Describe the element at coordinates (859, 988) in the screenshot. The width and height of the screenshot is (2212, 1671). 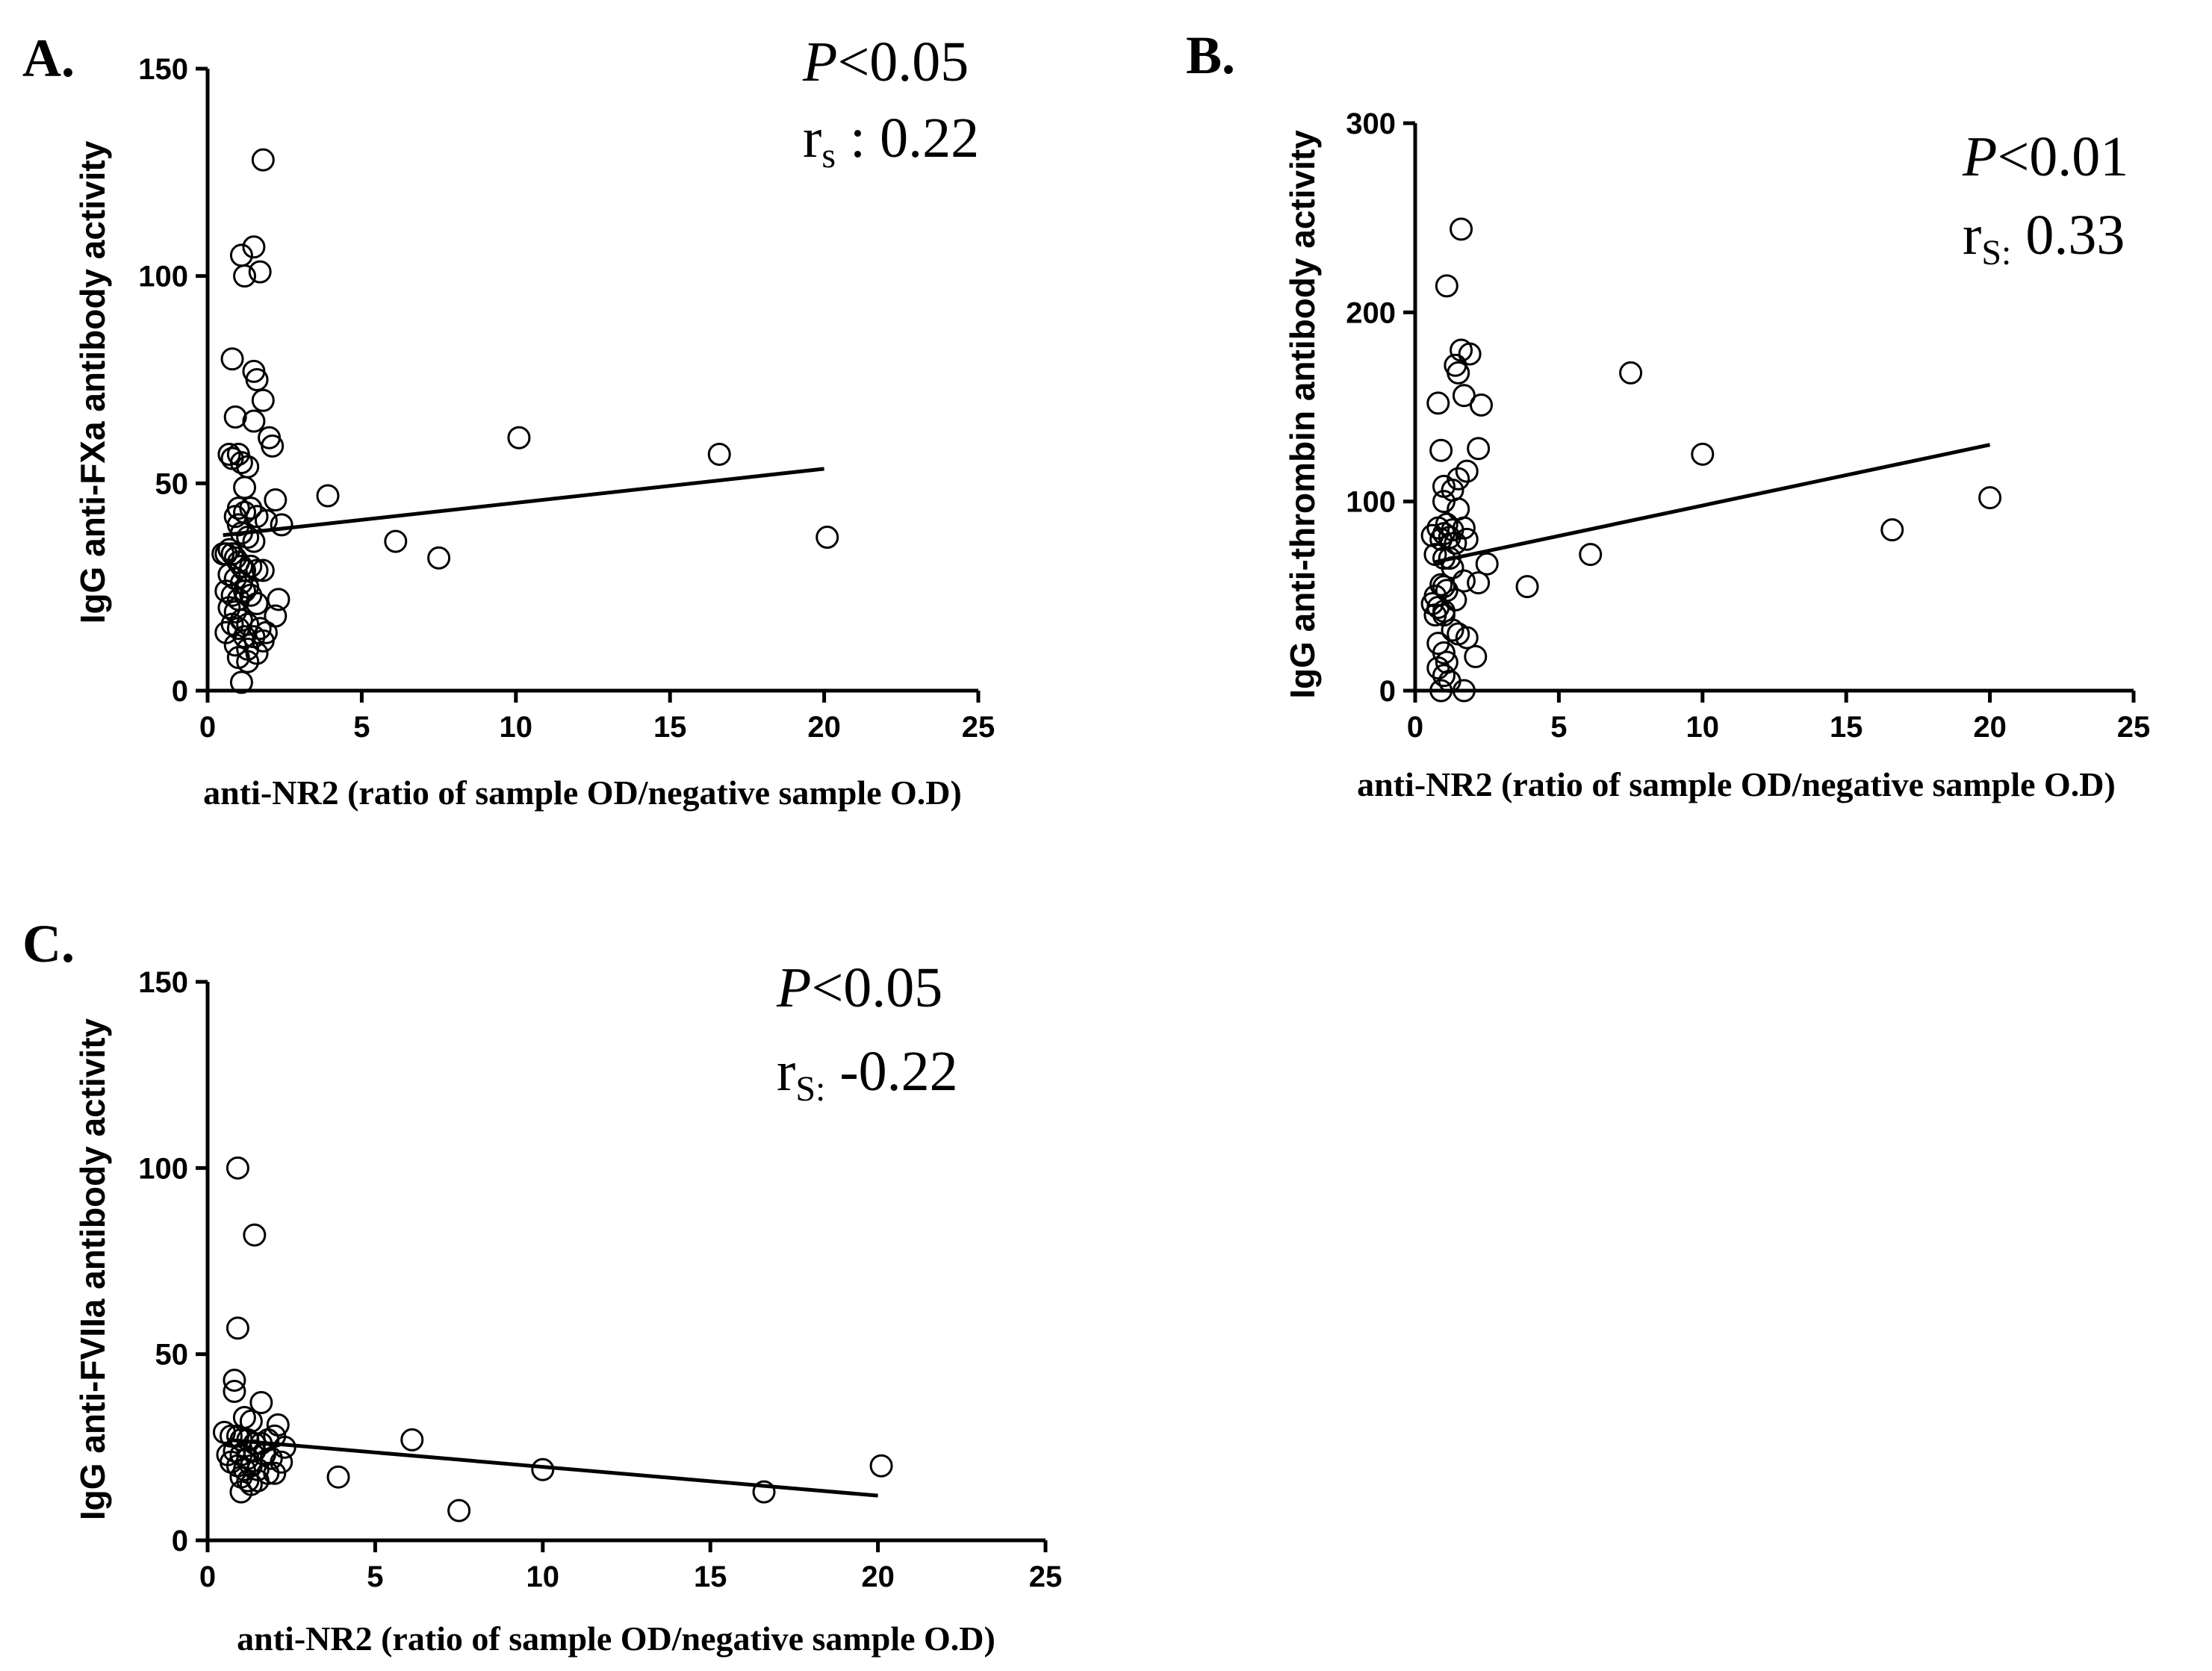
I see `panel-c-p-value: P<0.05` at that location.